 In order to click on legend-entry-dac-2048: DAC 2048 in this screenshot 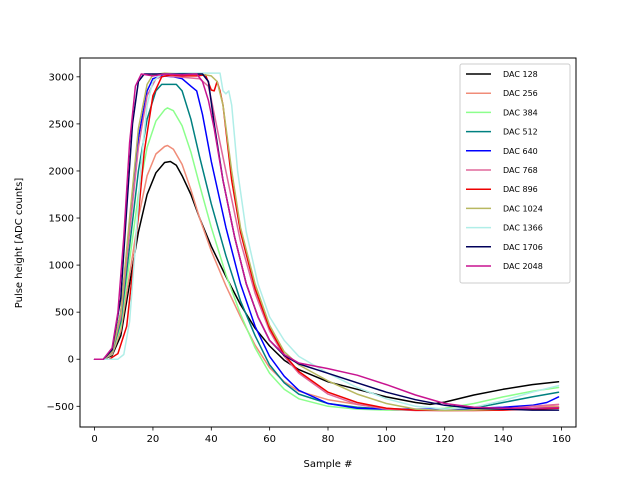, I will do `click(523, 266)`.